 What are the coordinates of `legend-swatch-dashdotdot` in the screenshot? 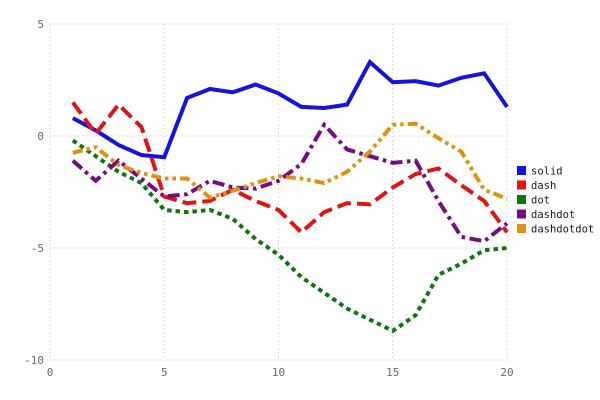 It's located at (521, 228).